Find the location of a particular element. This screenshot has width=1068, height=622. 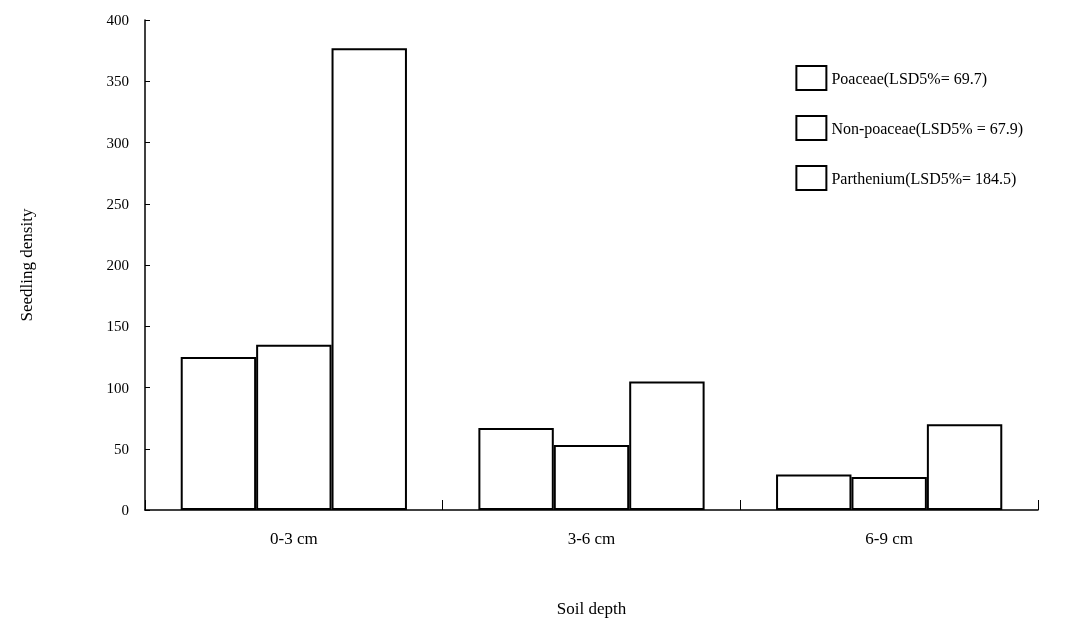

x-tick-label: 0-3 cm is located at coordinates (293, 538).